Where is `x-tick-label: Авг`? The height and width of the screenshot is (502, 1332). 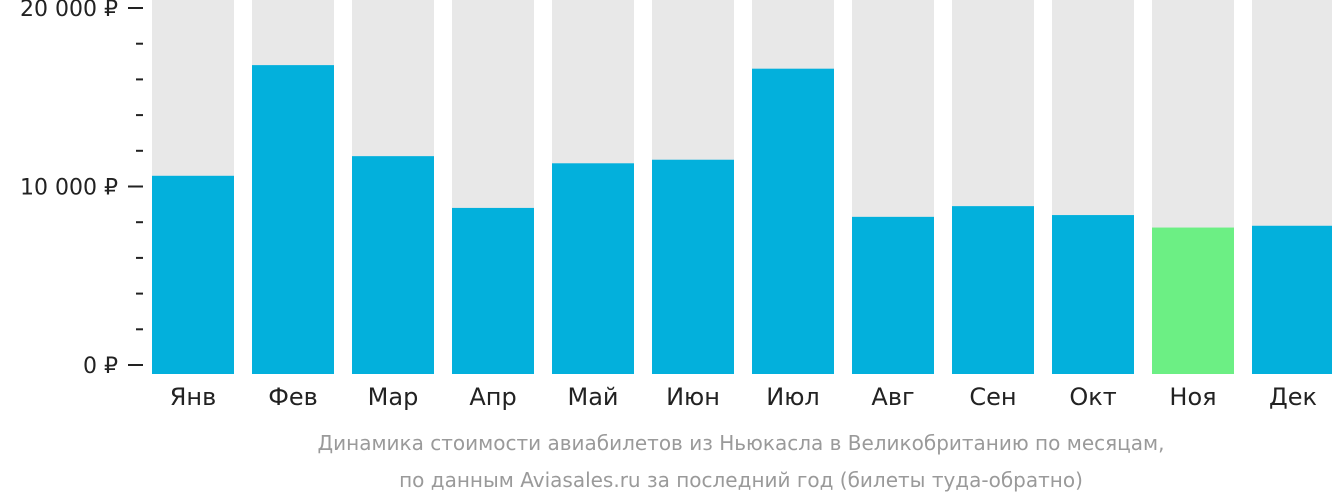
x-tick-label: Авг is located at coordinates (892, 397).